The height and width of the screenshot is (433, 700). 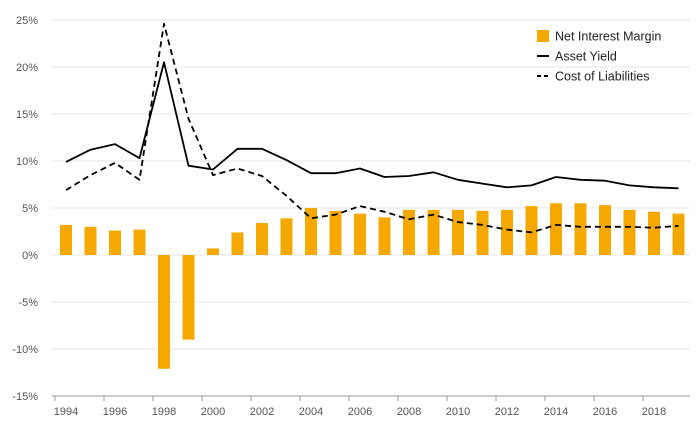 I want to click on y-tick-label: -15%, so click(x=25, y=397).